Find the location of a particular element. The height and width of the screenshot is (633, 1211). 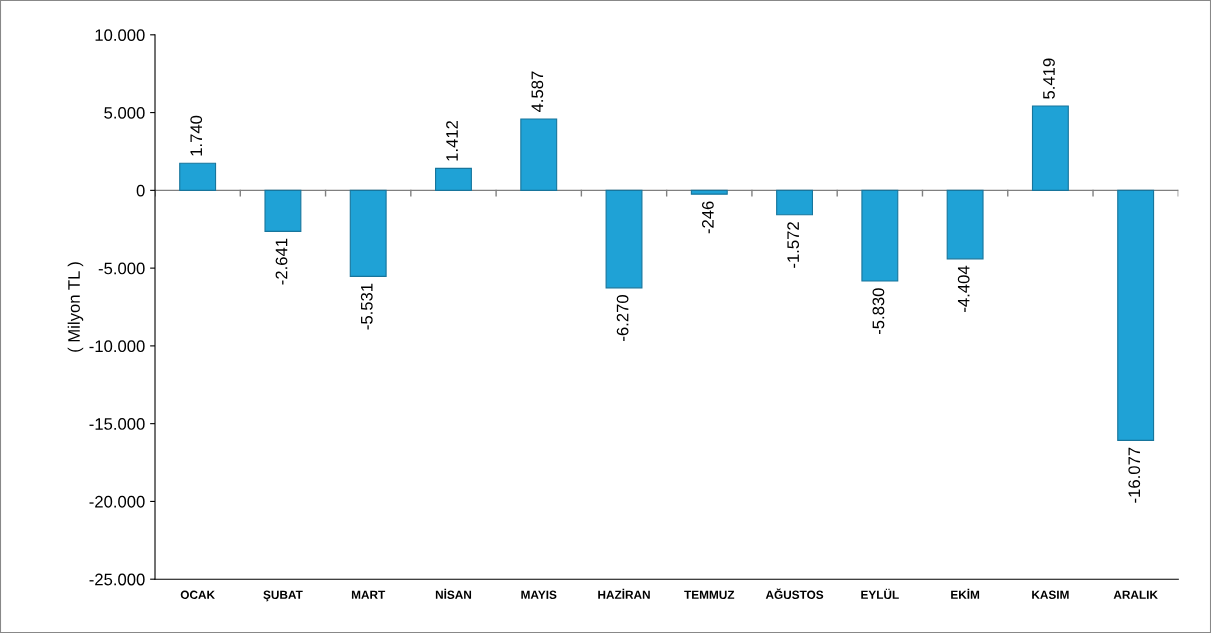

data-label: 5.419 is located at coordinates (1049, 78).